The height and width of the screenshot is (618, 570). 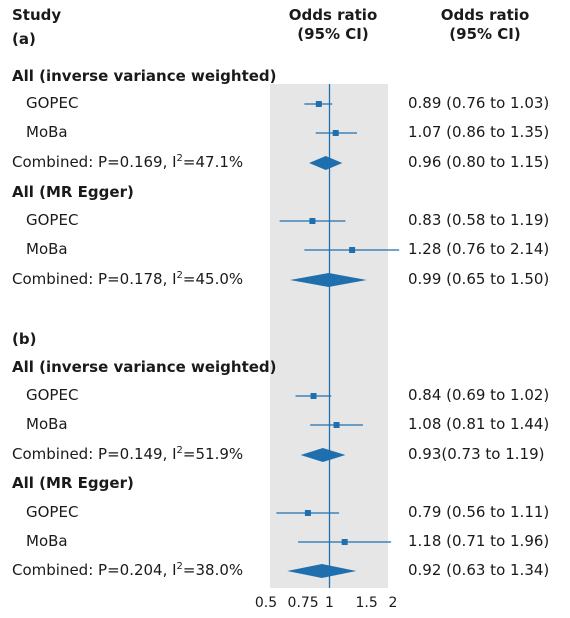 I want to click on study-ci-text: 1.08 (0.81 to 1.44), so click(x=479, y=424).